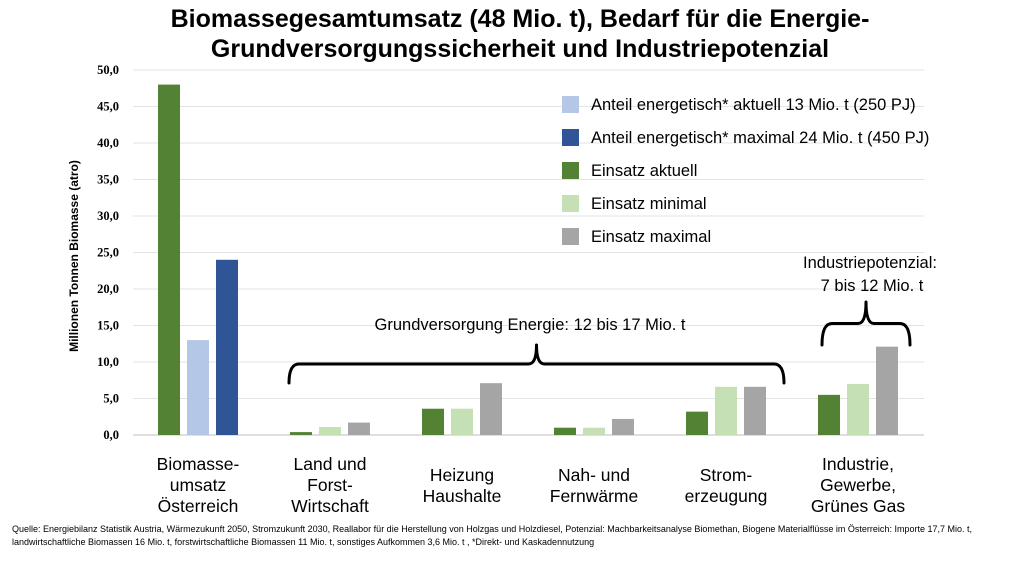 This screenshot has width=1024, height=561. Describe the element at coordinates (198, 485) in the screenshot. I see `x-tick-label: Biomasse-umsatz Österreich` at that location.